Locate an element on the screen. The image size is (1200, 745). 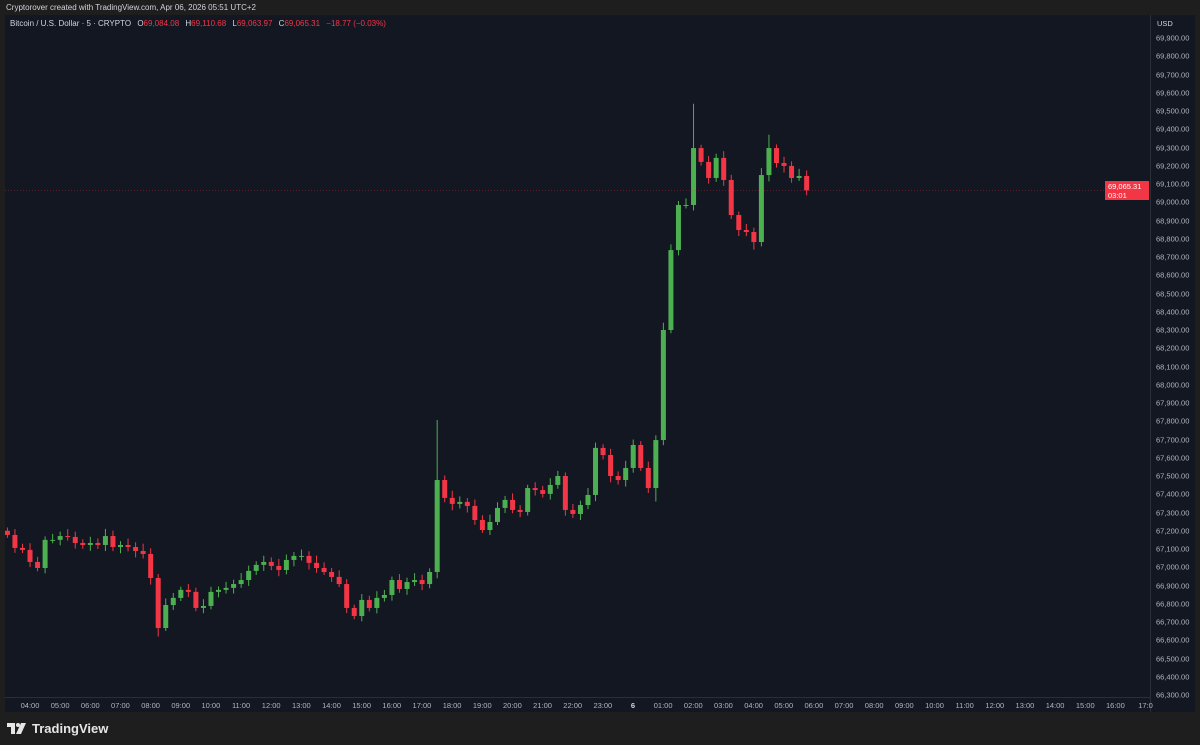
price-tick-label: 68,200.00 is located at coordinates (1173, 348).